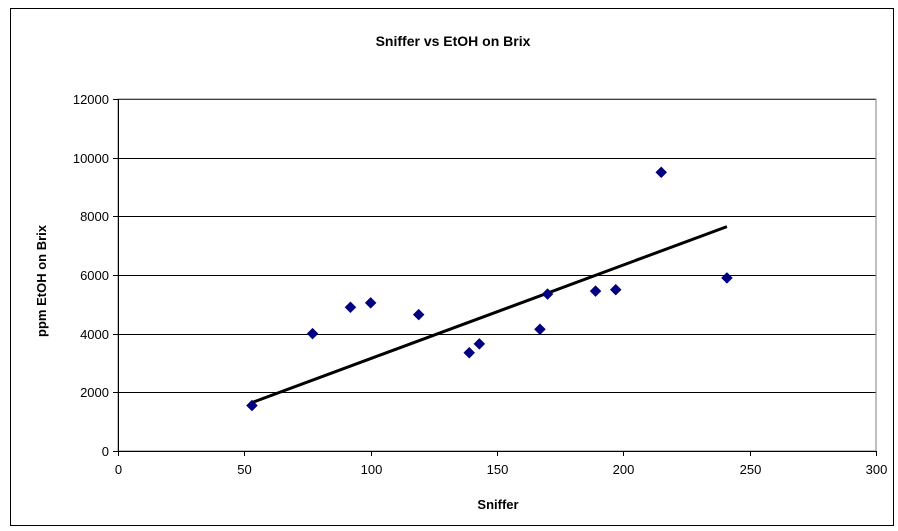  I want to click on x-tick-label: 200, so click(624, 469).